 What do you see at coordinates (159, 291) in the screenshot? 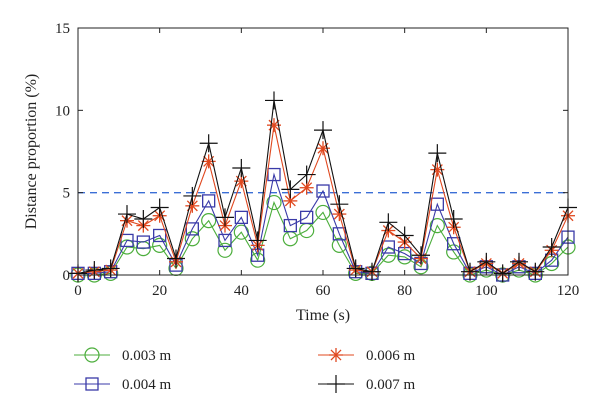
I see `x-tick-label: 20` at bounding box center [159, 291].